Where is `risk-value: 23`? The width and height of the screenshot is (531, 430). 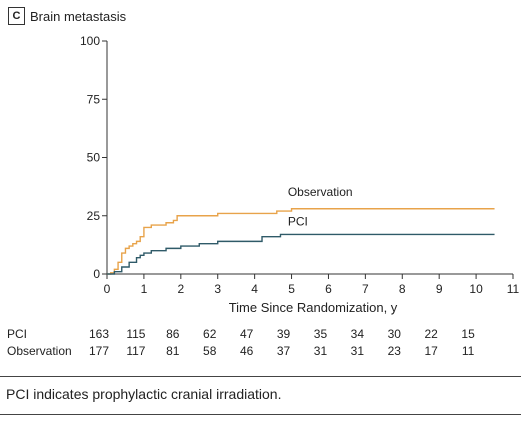 risk-value: 23 is located at coordinates (395, 351).